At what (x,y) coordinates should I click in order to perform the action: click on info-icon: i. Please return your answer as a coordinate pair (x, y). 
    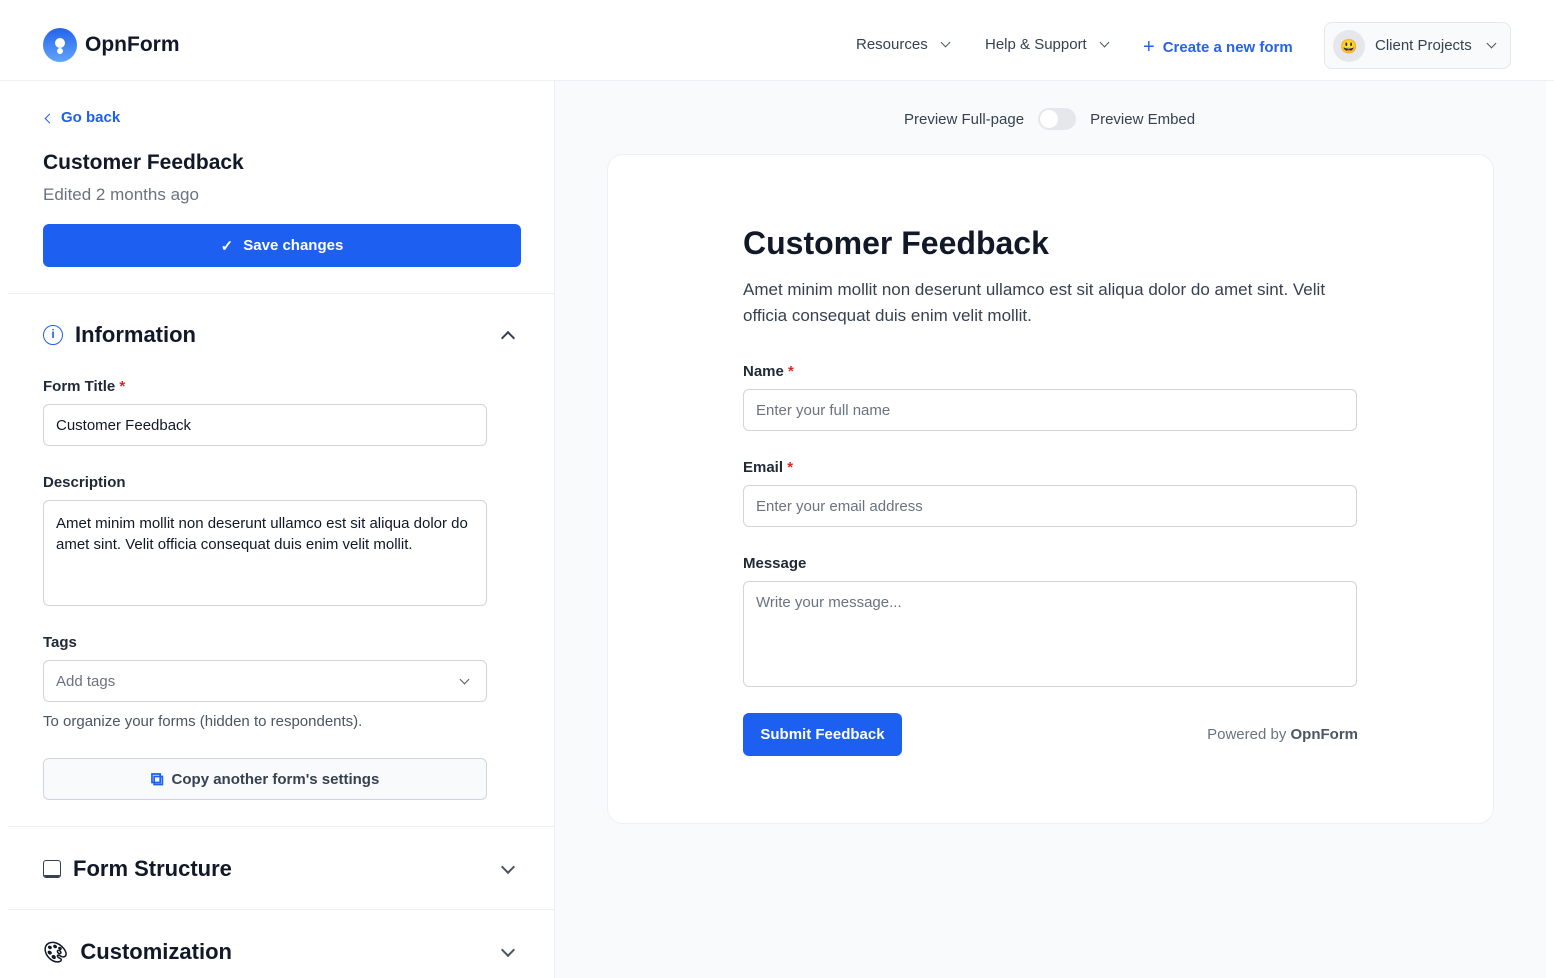
    Looking at the image, I should click on (53, 335).